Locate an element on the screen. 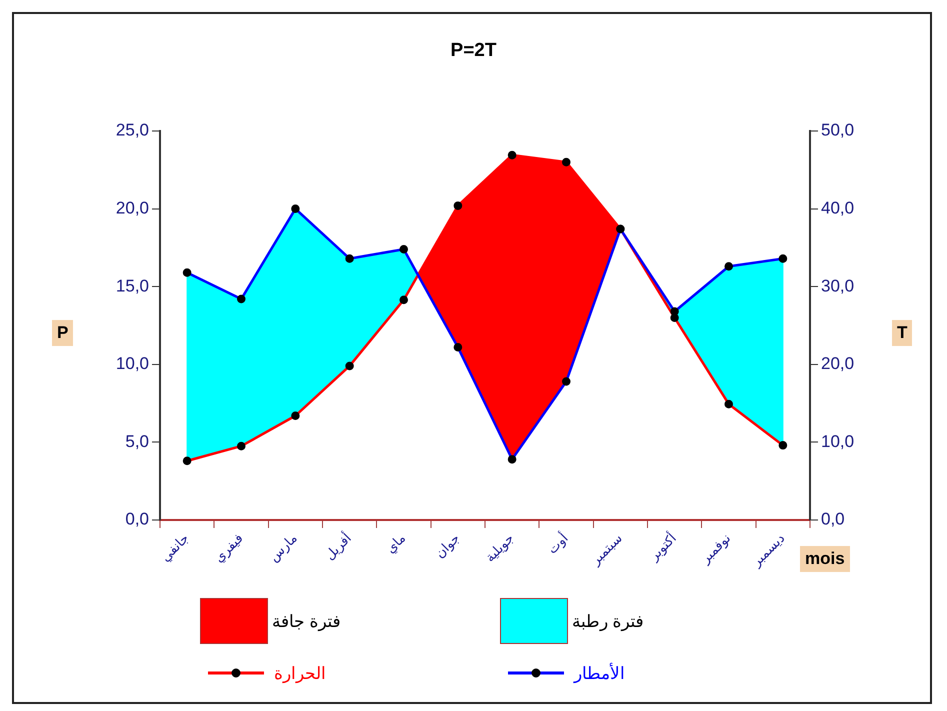 This screenshot has width=947, height=711. y2-tick-label: 20,0 is located at coordinates (837, 364).